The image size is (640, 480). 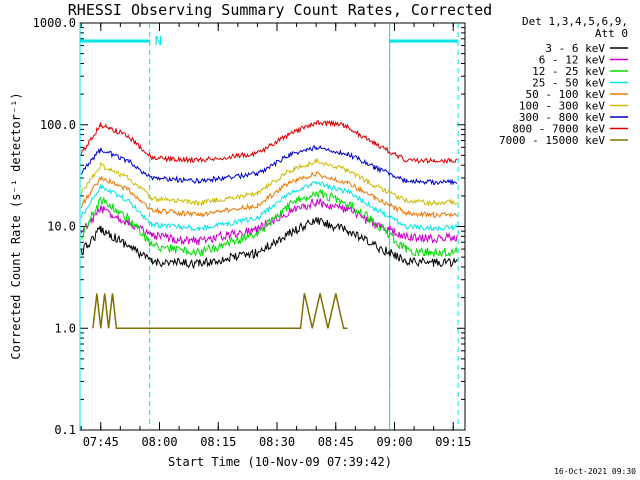 I want to click on legend-label: 6 - 12 keV, so click(x=572, y=60).